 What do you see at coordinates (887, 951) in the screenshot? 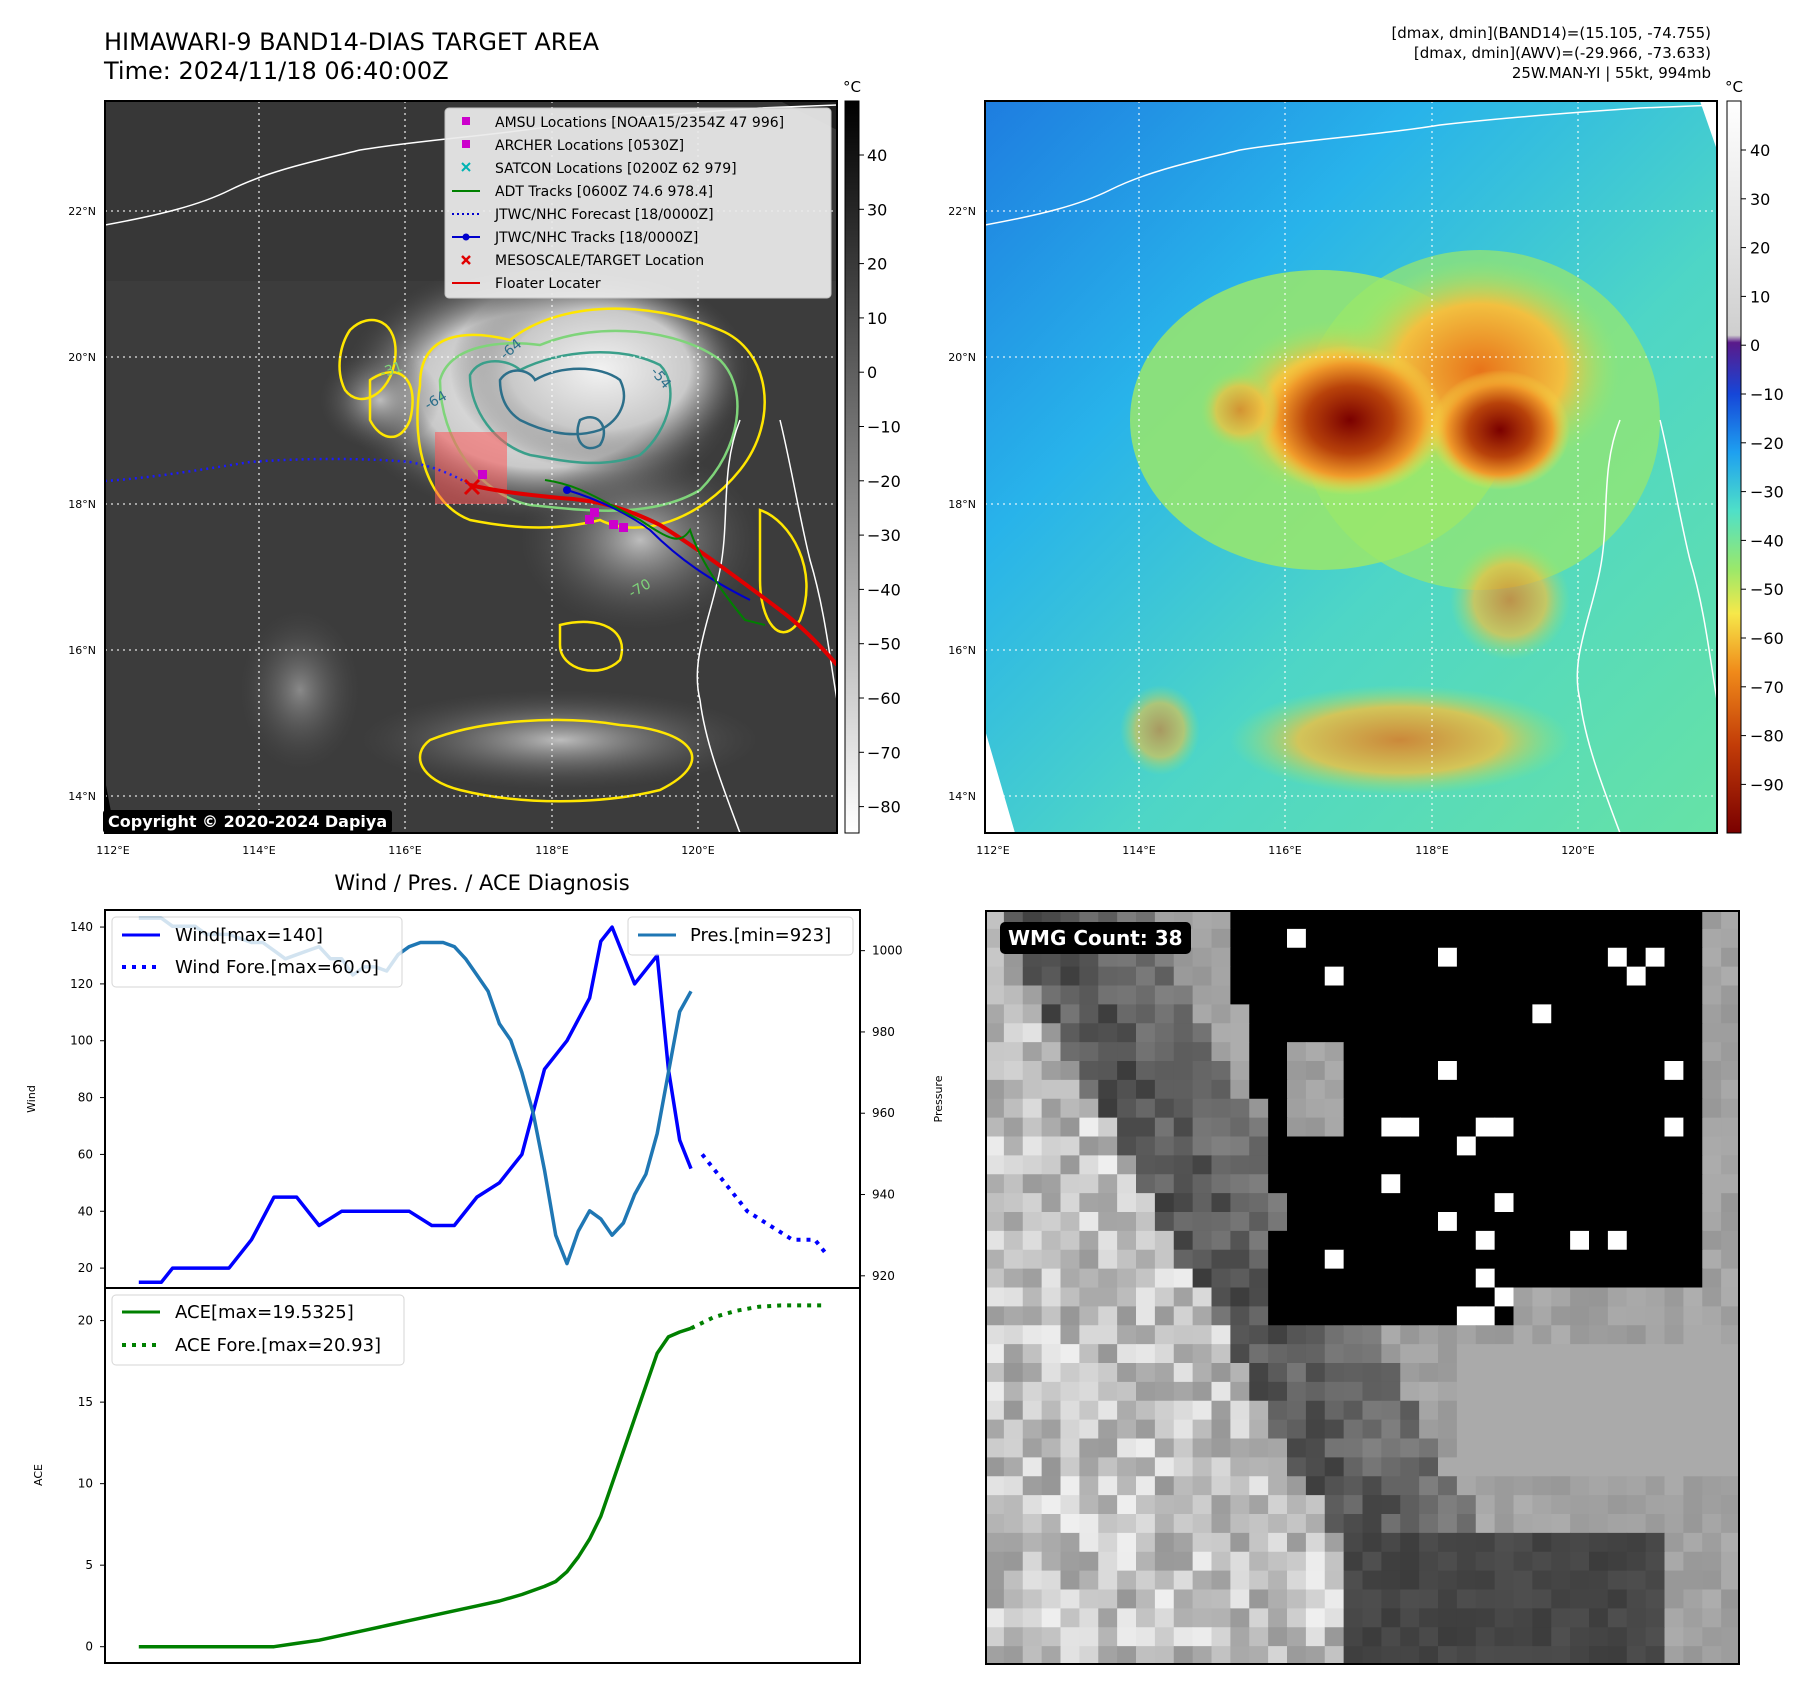
I see `pressure-y-tick-label: 1000` at bounding box center [887, 951].